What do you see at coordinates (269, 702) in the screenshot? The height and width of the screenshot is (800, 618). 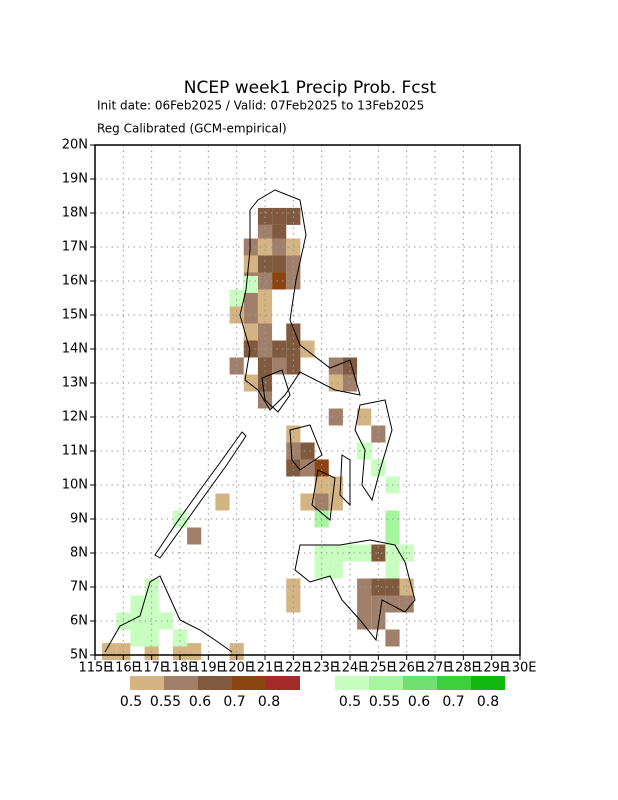 I see `dry-legend-label: 0.8` at bounding box center [269, 702].